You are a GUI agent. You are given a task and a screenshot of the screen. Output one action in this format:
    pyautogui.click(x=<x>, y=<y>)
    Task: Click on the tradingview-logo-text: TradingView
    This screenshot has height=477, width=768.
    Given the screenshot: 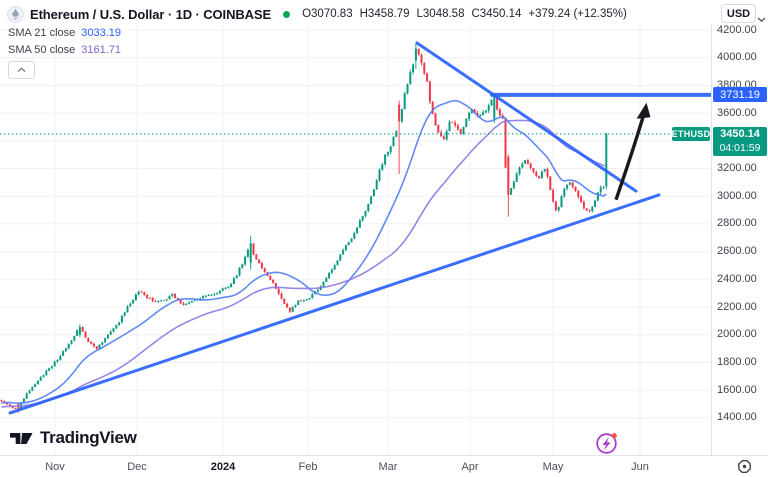 What is the action you would take?
    pyautogui.click(x=88, y=437)
    